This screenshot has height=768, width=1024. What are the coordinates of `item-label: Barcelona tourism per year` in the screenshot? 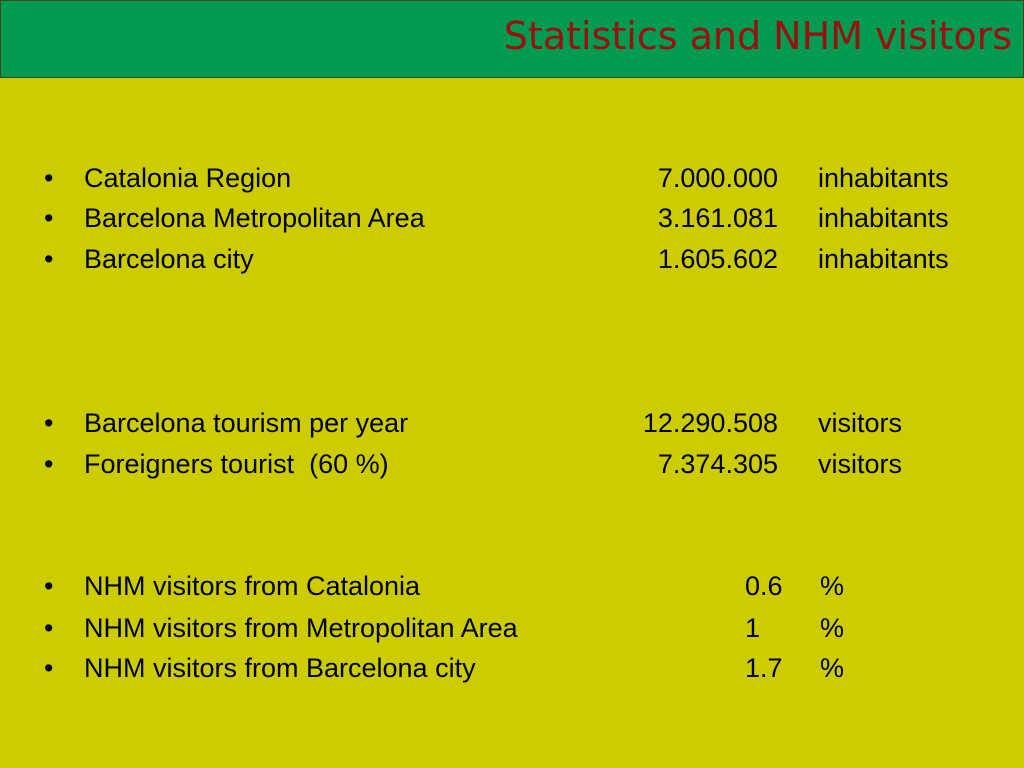 It's located at (246, 423).